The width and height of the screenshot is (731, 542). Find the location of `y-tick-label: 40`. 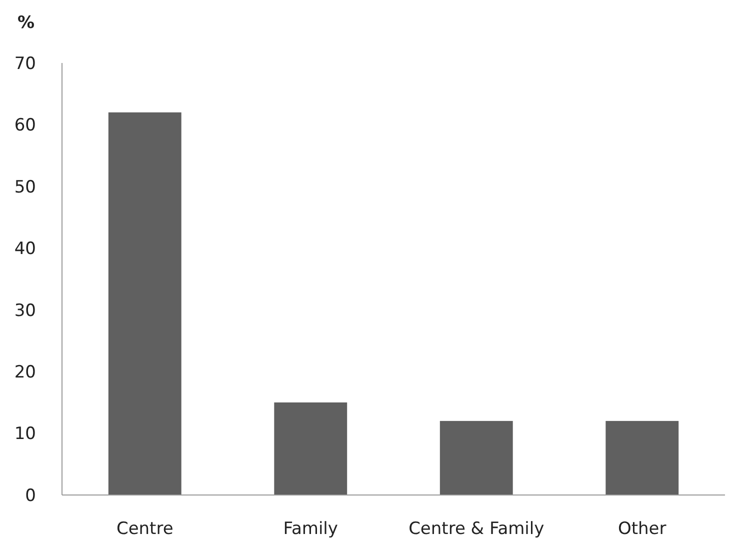

y-tick-label: 40 is located at coordinates (25, 249).